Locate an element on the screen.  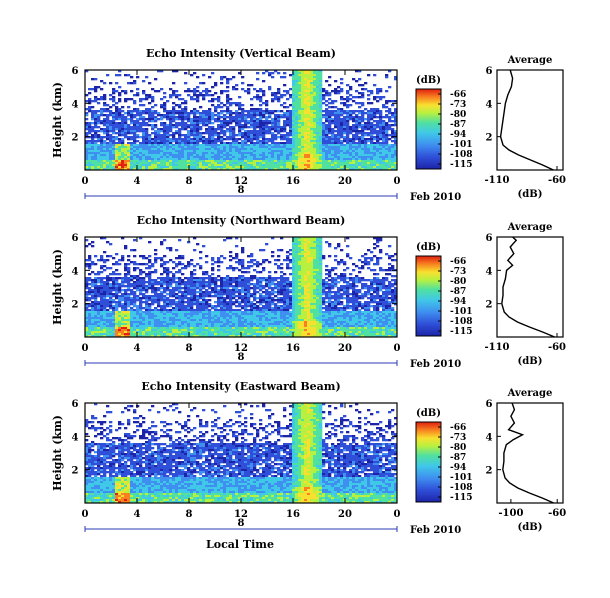
panel-title: Echo Intensity (Vertical Beam) is located at coordinates (241, 53).